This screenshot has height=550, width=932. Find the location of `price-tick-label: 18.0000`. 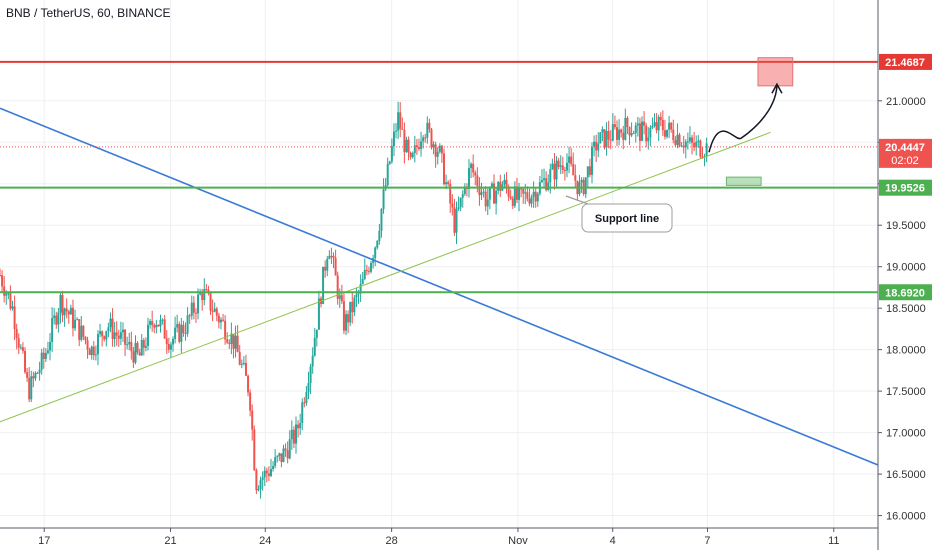

price-tick-label: 18.0000 is located at coordinates (906, 351).